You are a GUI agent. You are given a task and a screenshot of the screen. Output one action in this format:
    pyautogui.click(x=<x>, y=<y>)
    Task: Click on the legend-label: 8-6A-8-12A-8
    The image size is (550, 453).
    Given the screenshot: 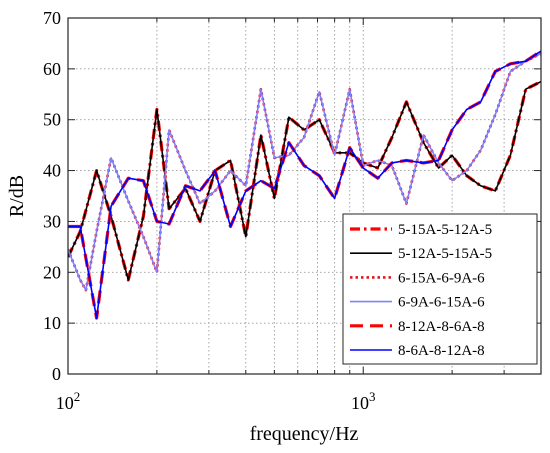 What is the action you would take?
    pyautogui.click(x=441, y=351)
    